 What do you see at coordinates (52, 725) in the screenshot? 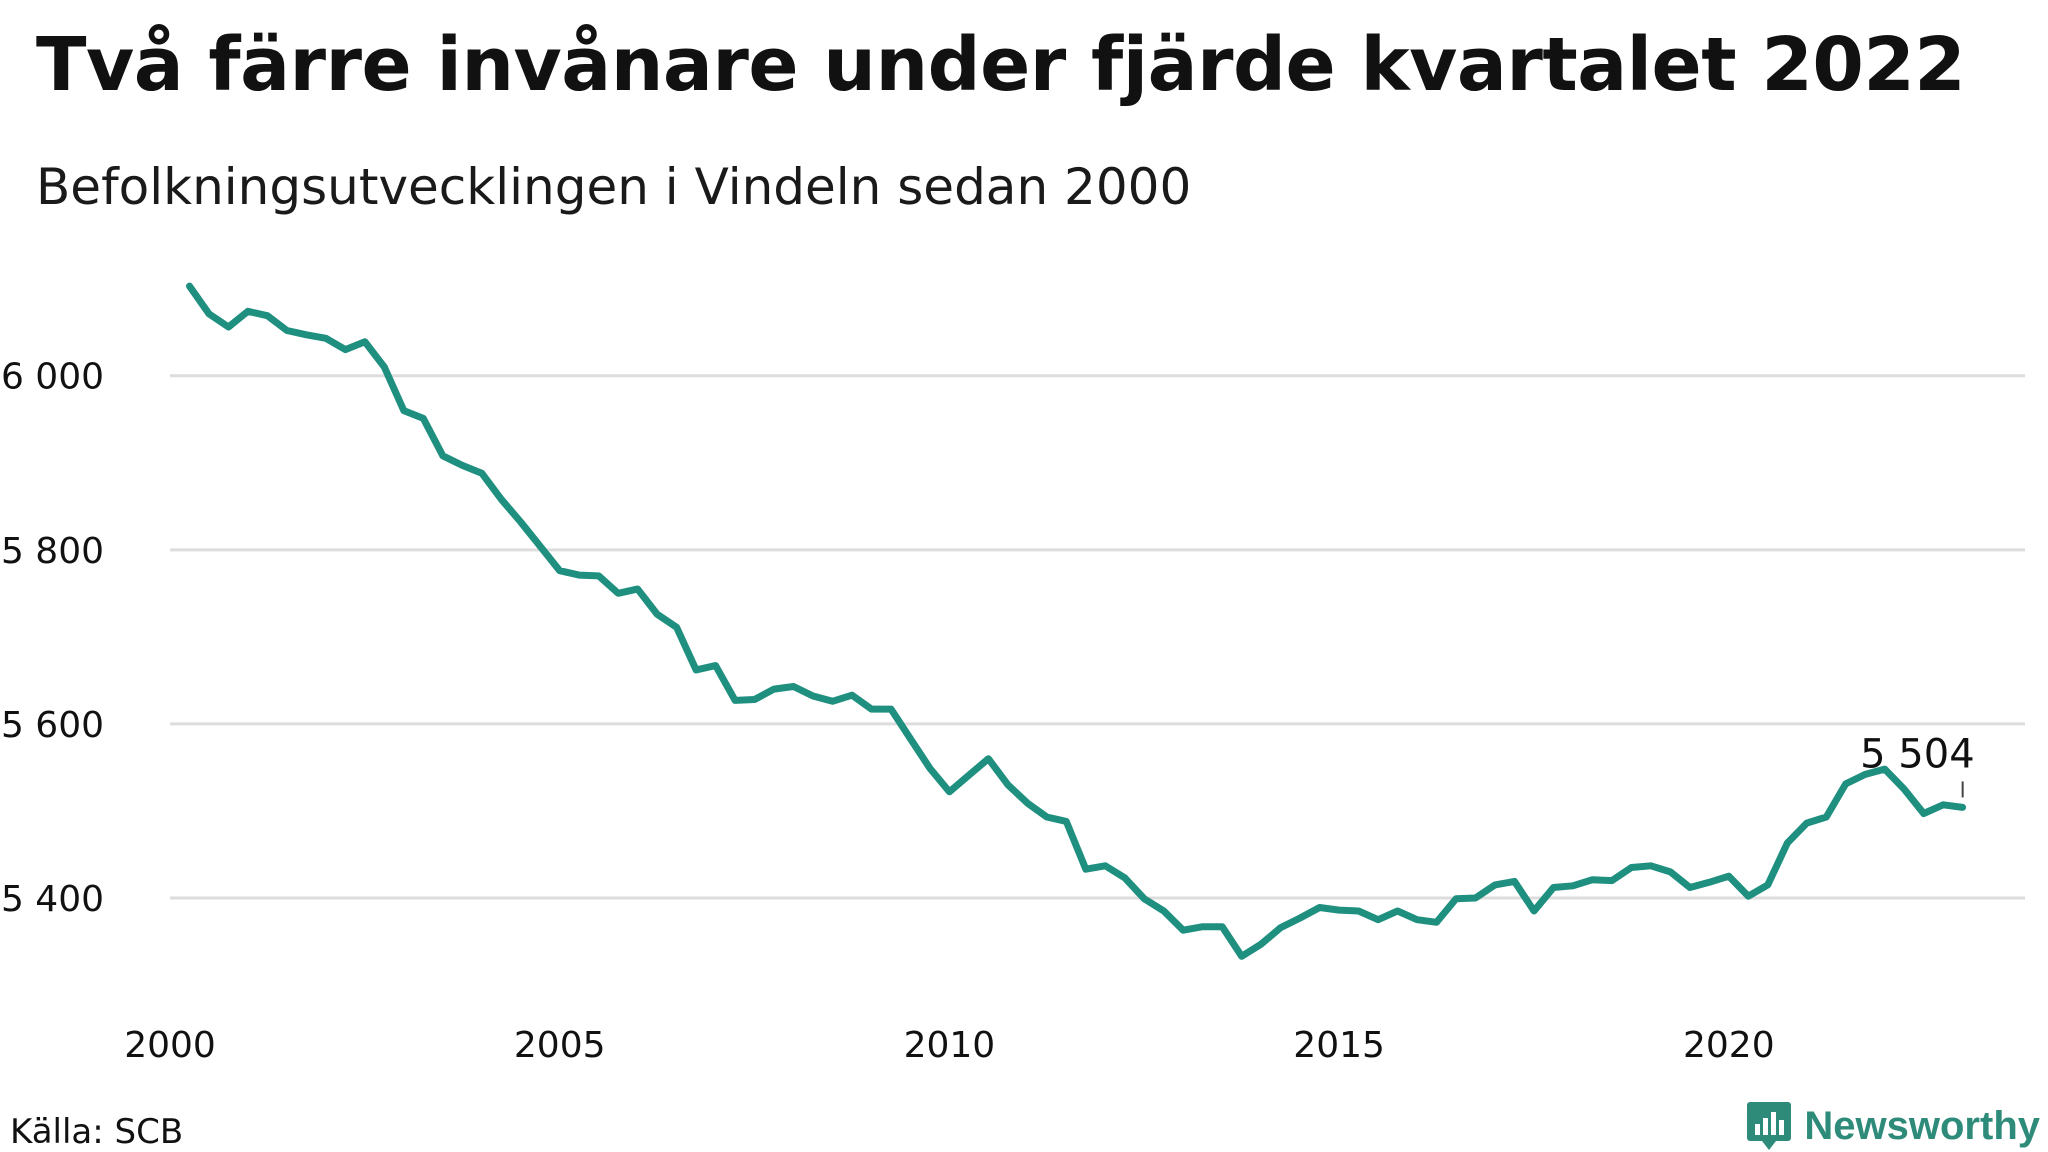
I see `y-tick-label: 5 600` at bounding box center [52, 725].